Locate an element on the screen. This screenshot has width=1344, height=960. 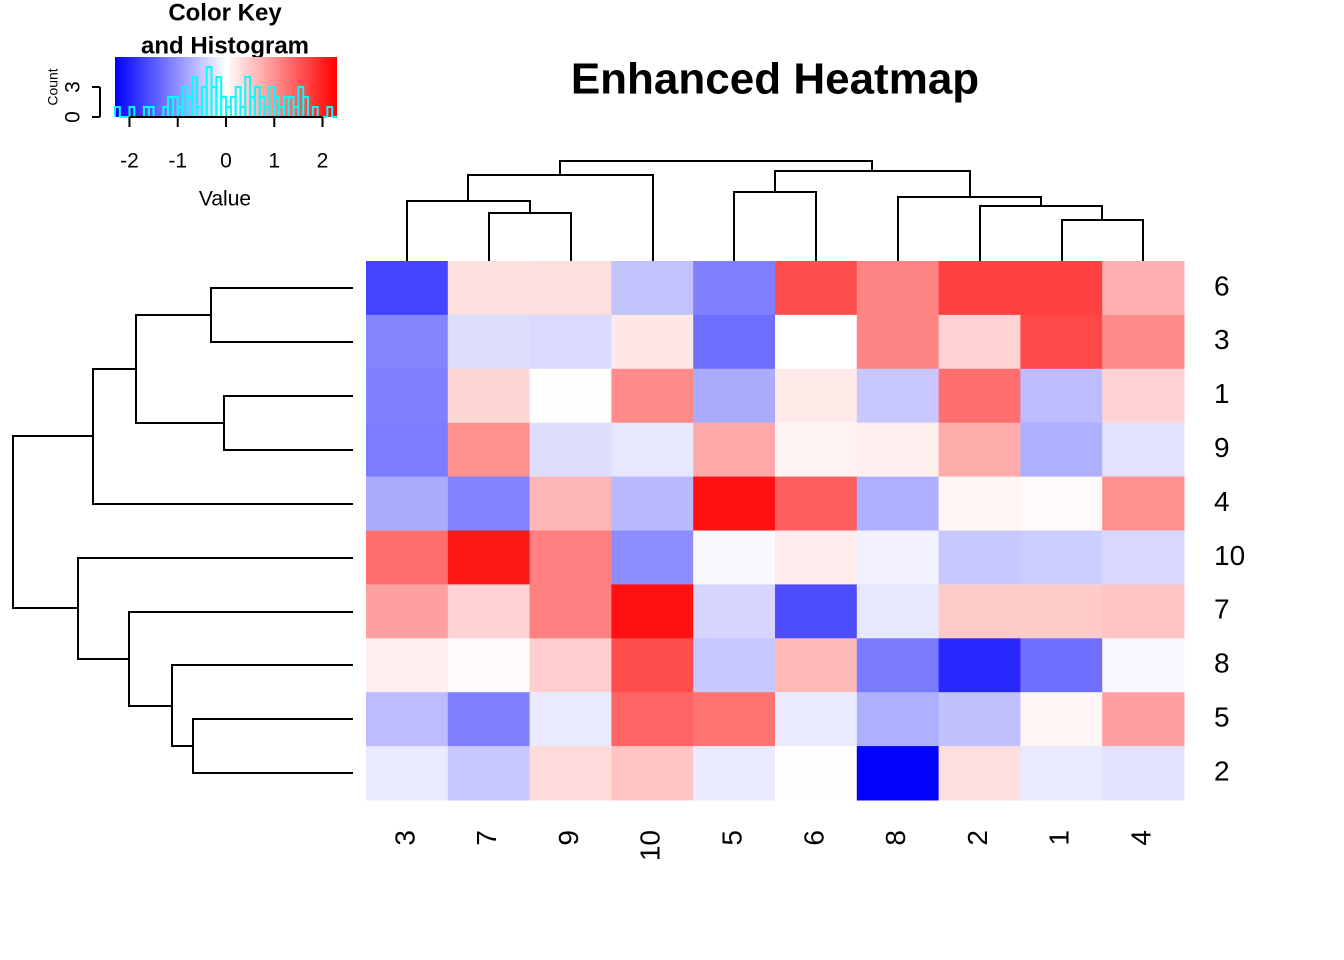
column-label: 6 is located at coordinates (813, 838).